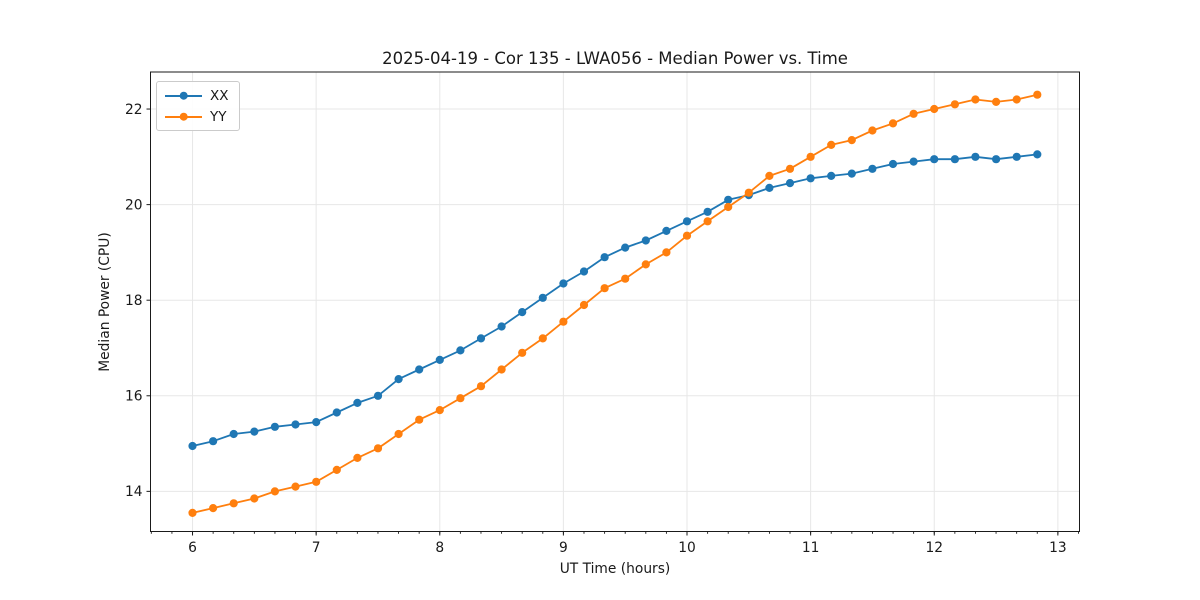  I want to click on y-tick-label: 18, so click(134, 301).